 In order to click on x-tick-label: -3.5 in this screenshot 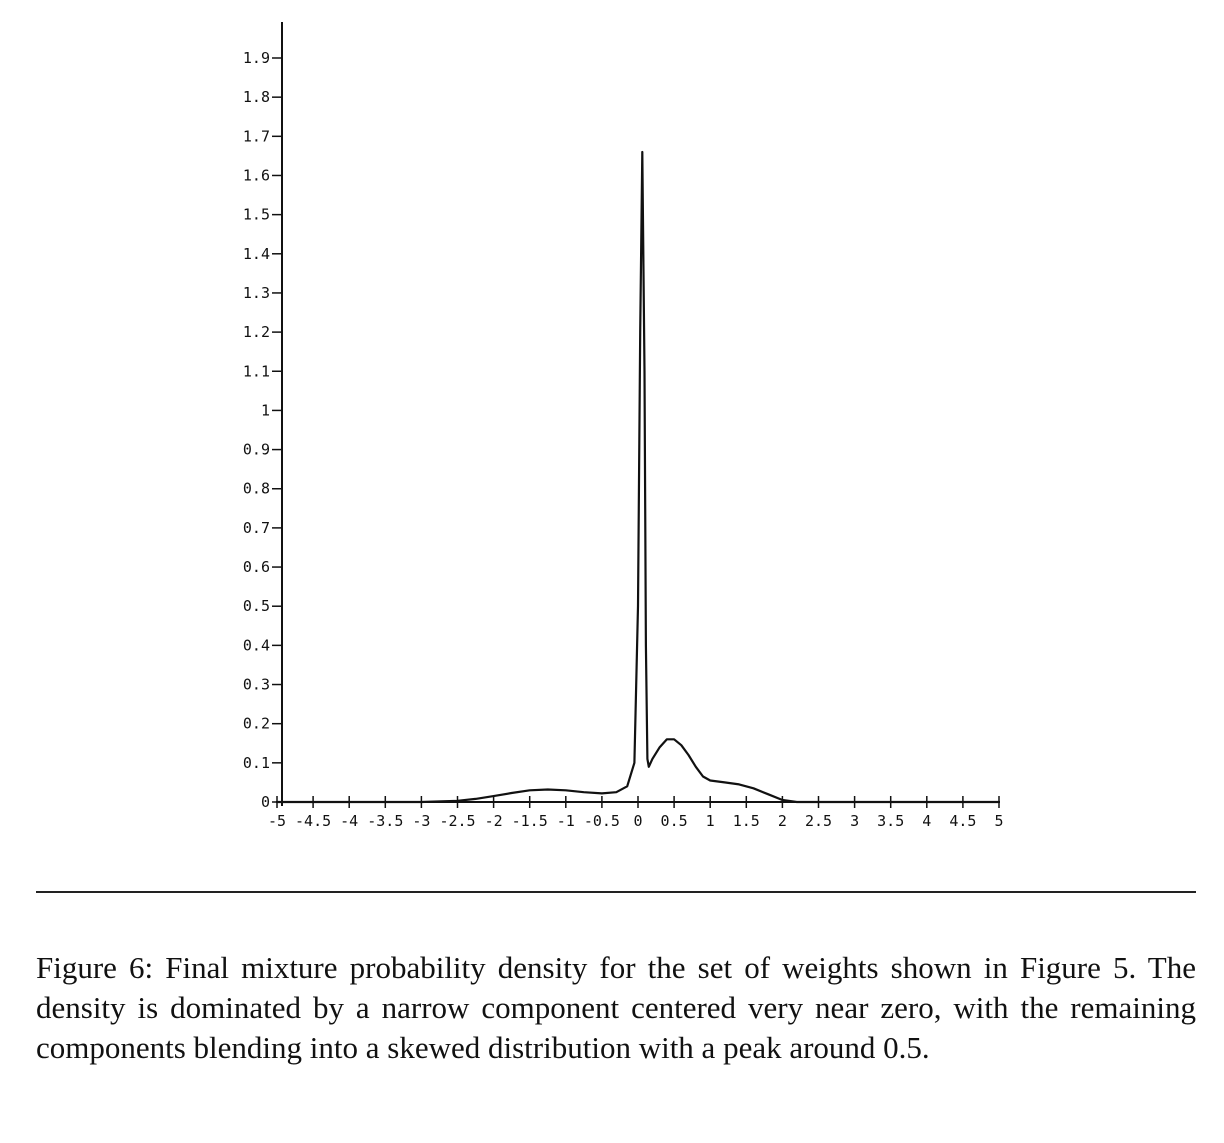, I will do `click(385, 821)`.